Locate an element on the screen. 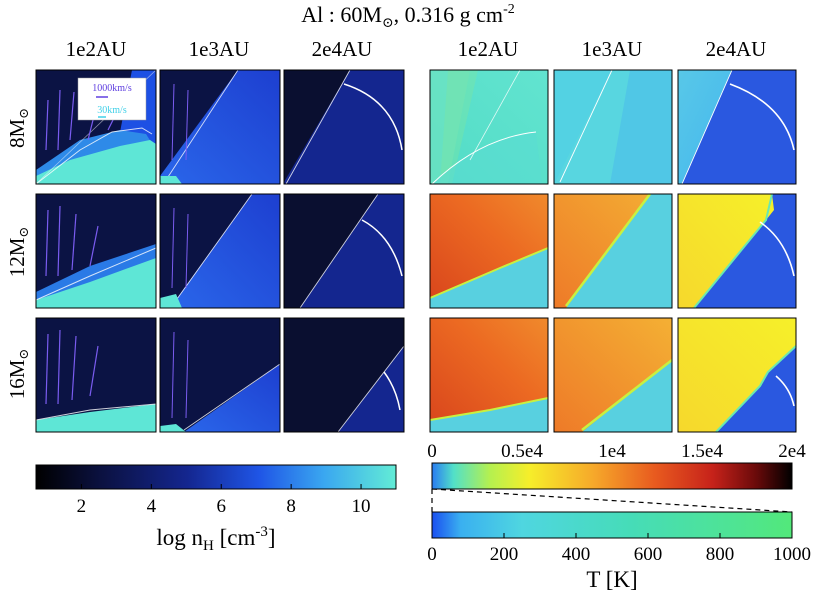 The width and height of the screenshot is (817, 594). density-colorbar-label: log nH [cm-3] is located at coordinates (215, 539).